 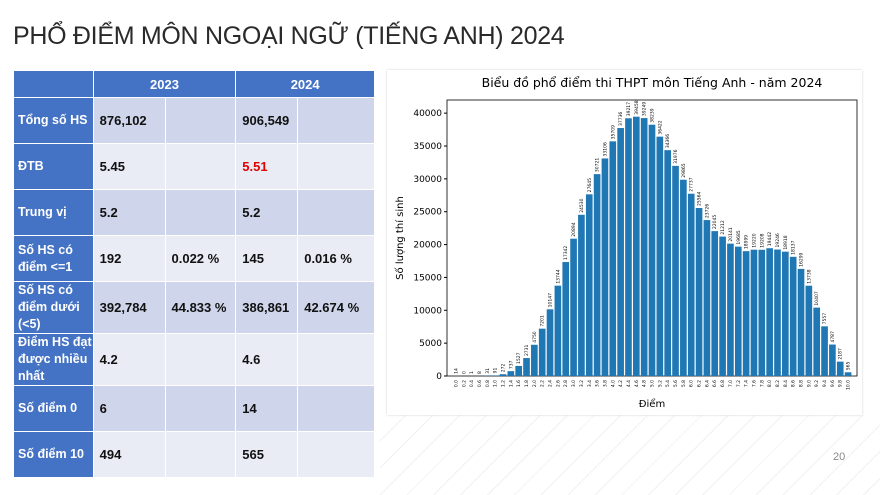 I want to click on bar-value-label: 4787, so click(x=833, y=337).